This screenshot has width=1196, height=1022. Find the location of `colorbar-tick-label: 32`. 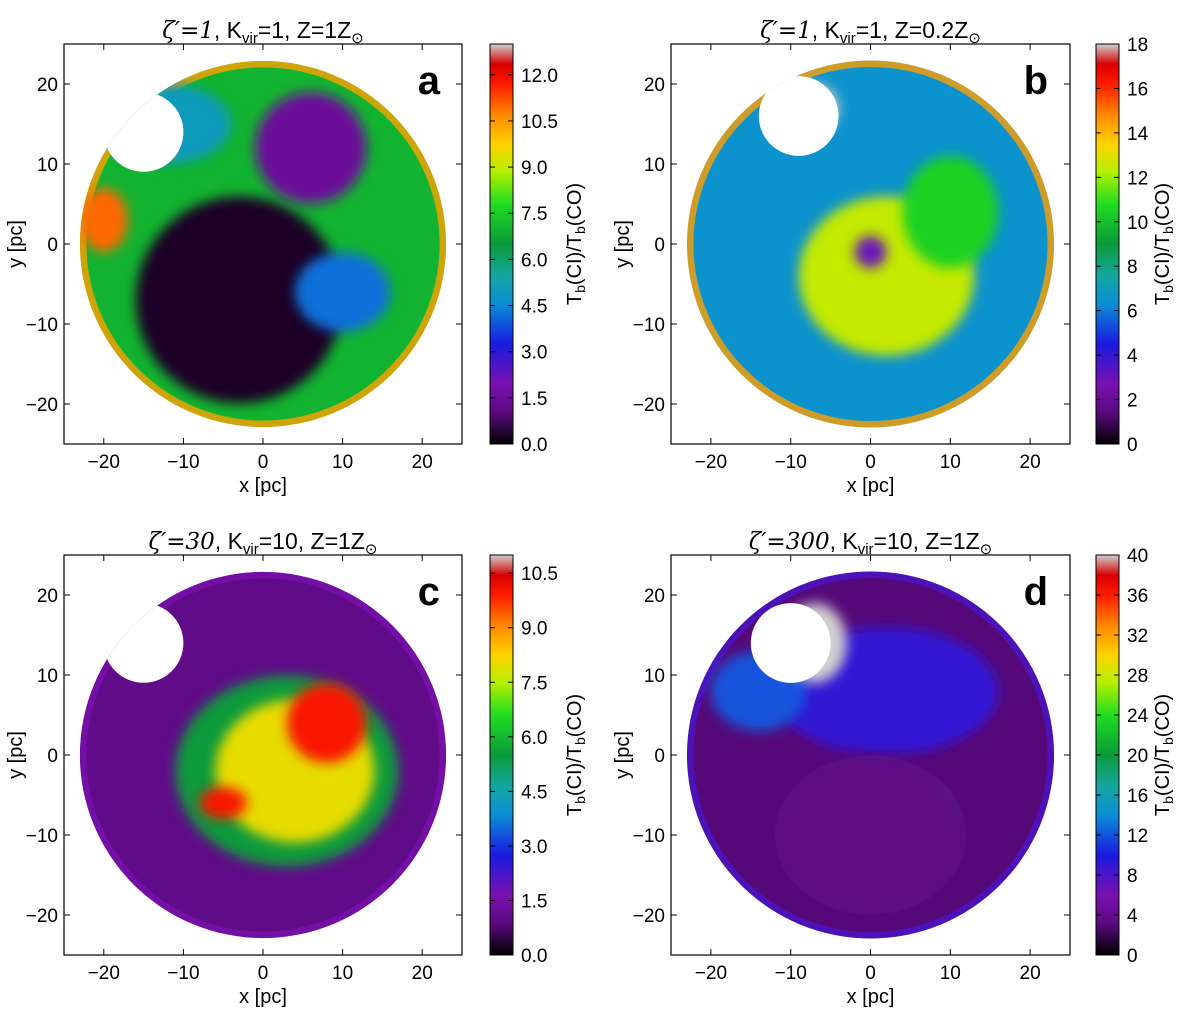

colorbar-tick-label: 32 is located at coordinates (1137, 636).